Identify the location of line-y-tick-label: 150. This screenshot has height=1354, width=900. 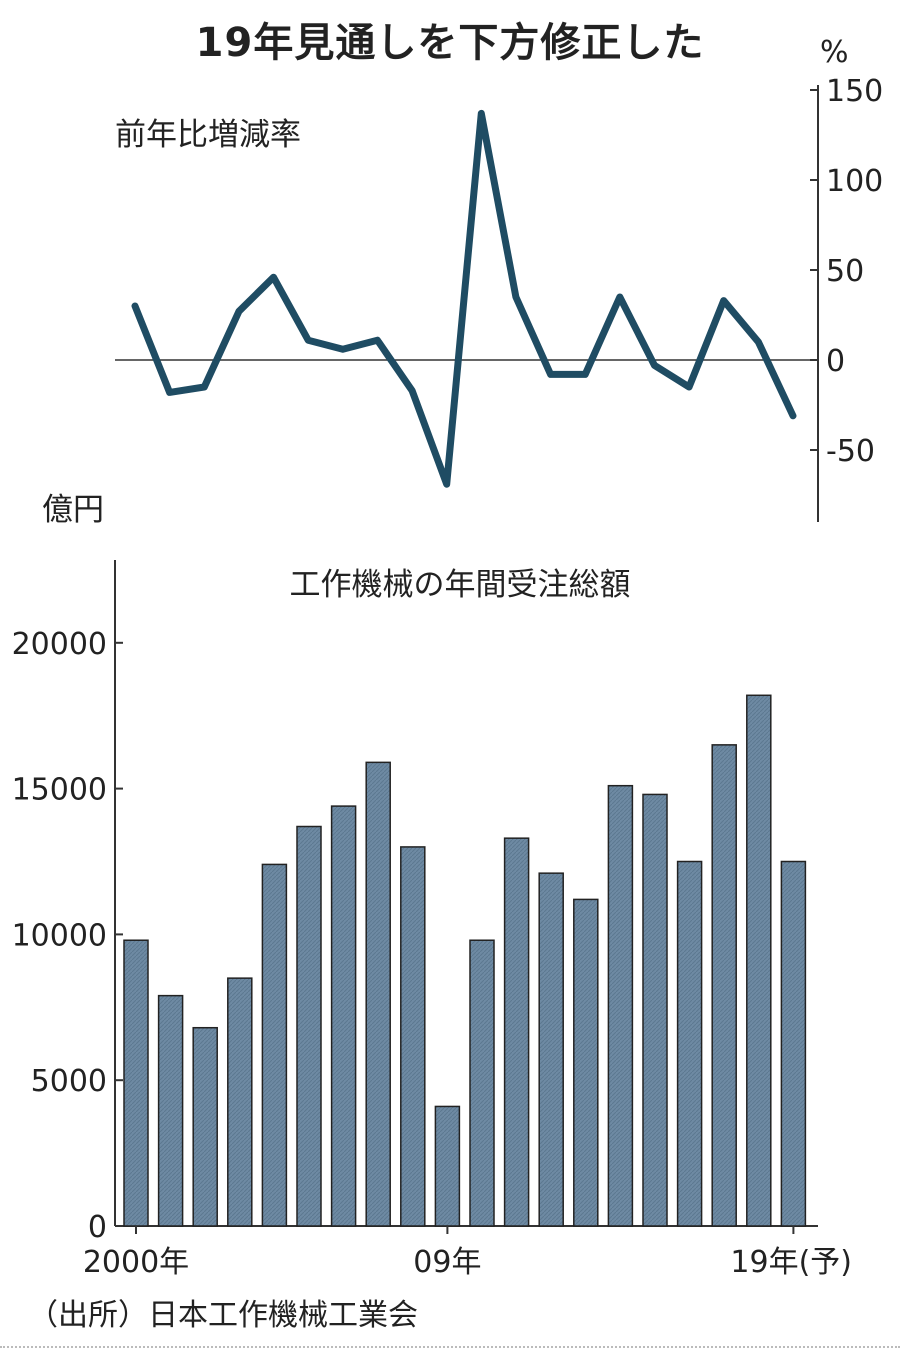
(854, 91).